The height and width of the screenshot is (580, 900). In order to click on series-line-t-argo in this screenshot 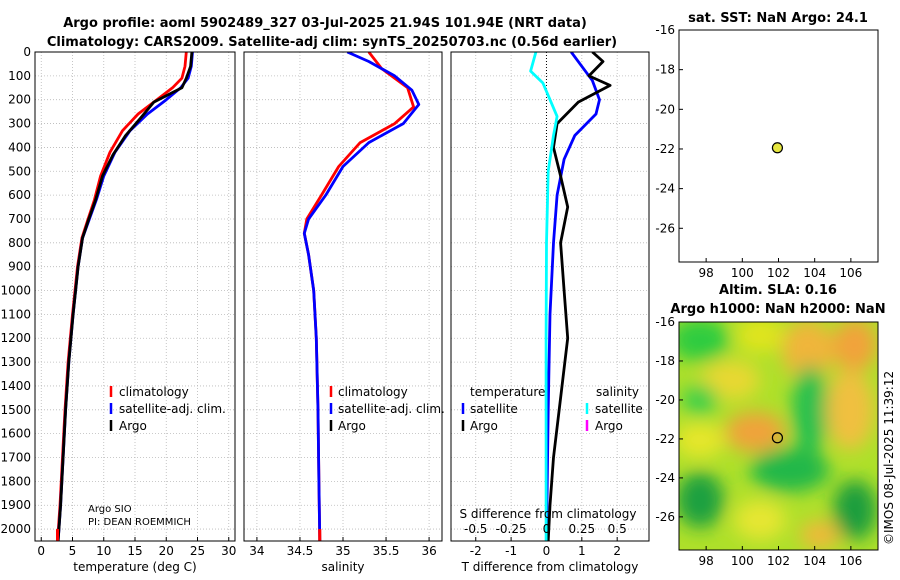, I will do `click(579, 296)`.